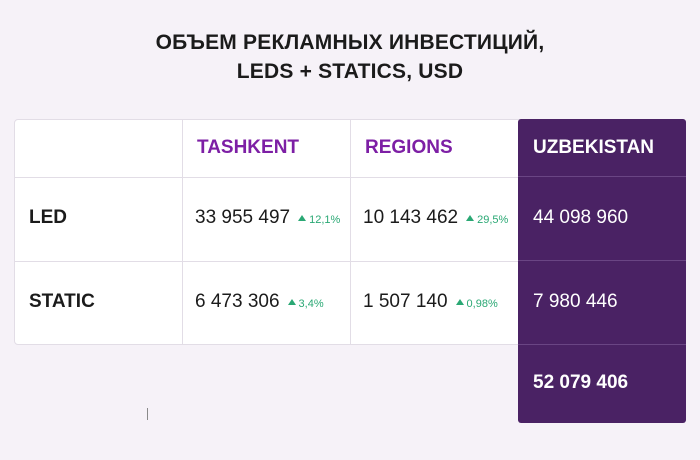 Image resolution: width=700 pixels, height=460 pixels. Describe the element at coordinates (482, 304) in the screenshot. I see `change-percent: 0,98%` at that location.